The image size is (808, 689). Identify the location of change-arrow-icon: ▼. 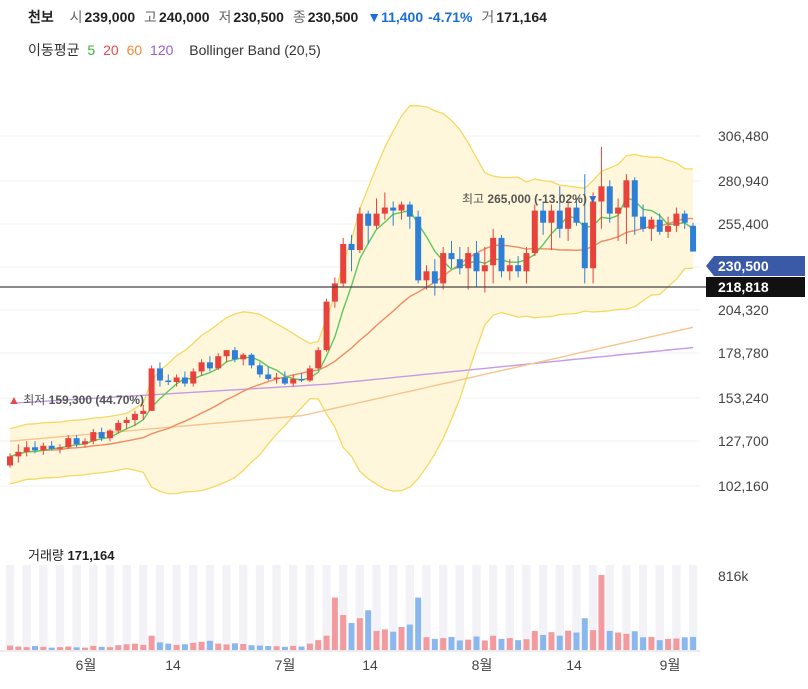
(374, 17).